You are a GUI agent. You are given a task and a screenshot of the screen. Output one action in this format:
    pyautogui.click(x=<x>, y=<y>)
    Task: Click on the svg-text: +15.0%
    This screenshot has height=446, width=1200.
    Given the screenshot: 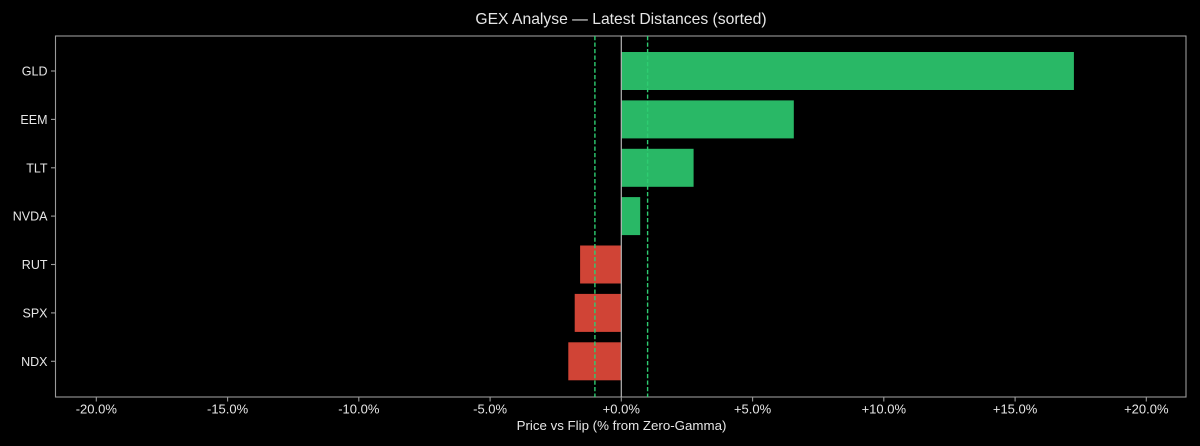 What is the action you would take?
    pyautogui.click(x=1015, y=409)
    